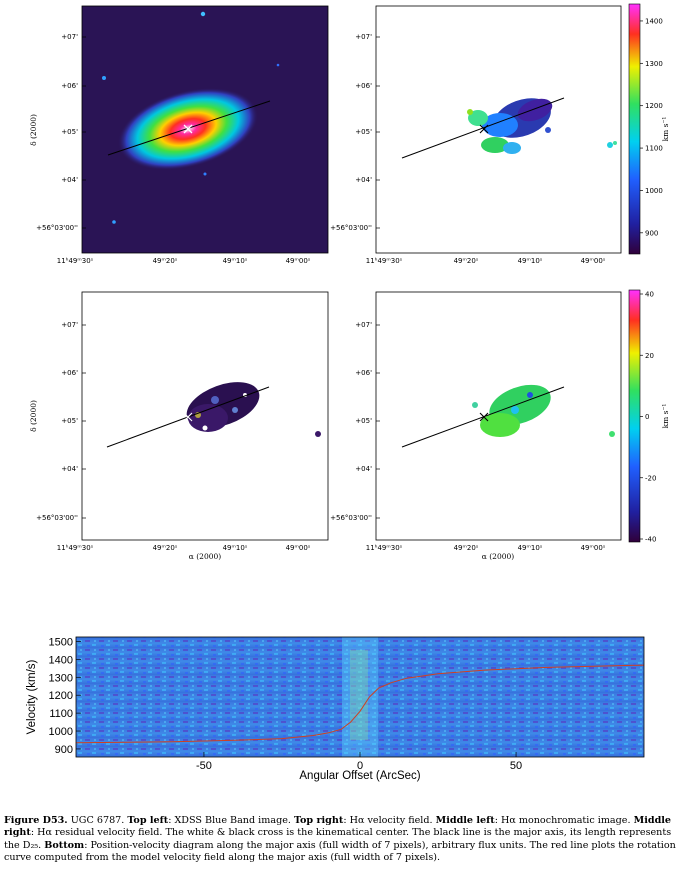  Describe the element at coordinates (205, 129) in the screenshot. I see `panel-xdss-image` at that location.